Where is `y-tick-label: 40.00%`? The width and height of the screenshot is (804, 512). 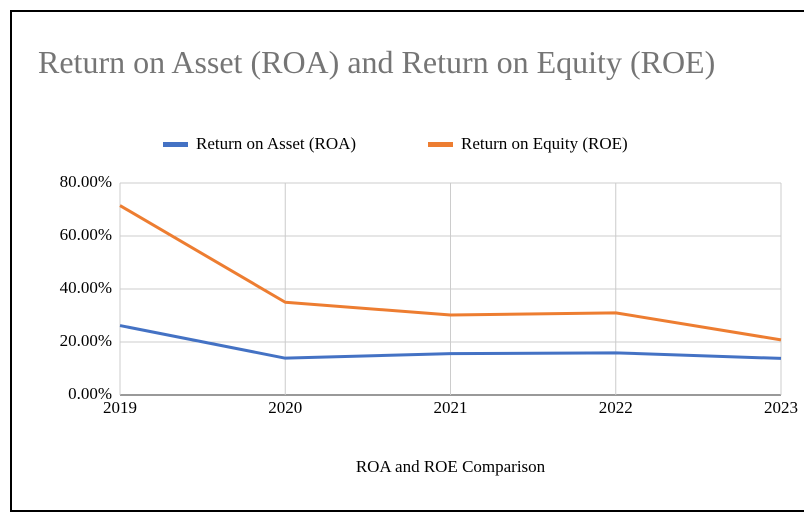
y-tick-label: 40.00% is located at coordinates (86, 287).